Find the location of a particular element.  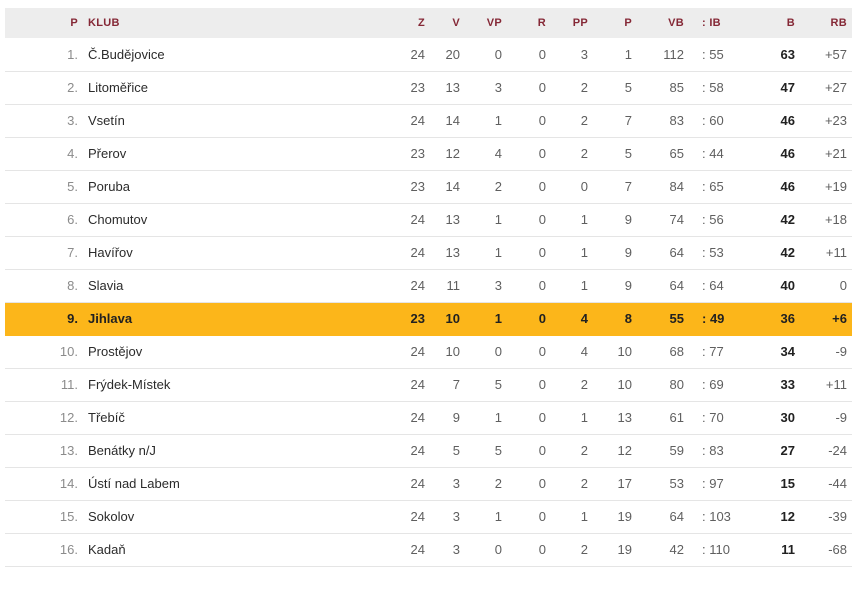

goals-against-cell: : 65 is located at coordinates (723, 187).